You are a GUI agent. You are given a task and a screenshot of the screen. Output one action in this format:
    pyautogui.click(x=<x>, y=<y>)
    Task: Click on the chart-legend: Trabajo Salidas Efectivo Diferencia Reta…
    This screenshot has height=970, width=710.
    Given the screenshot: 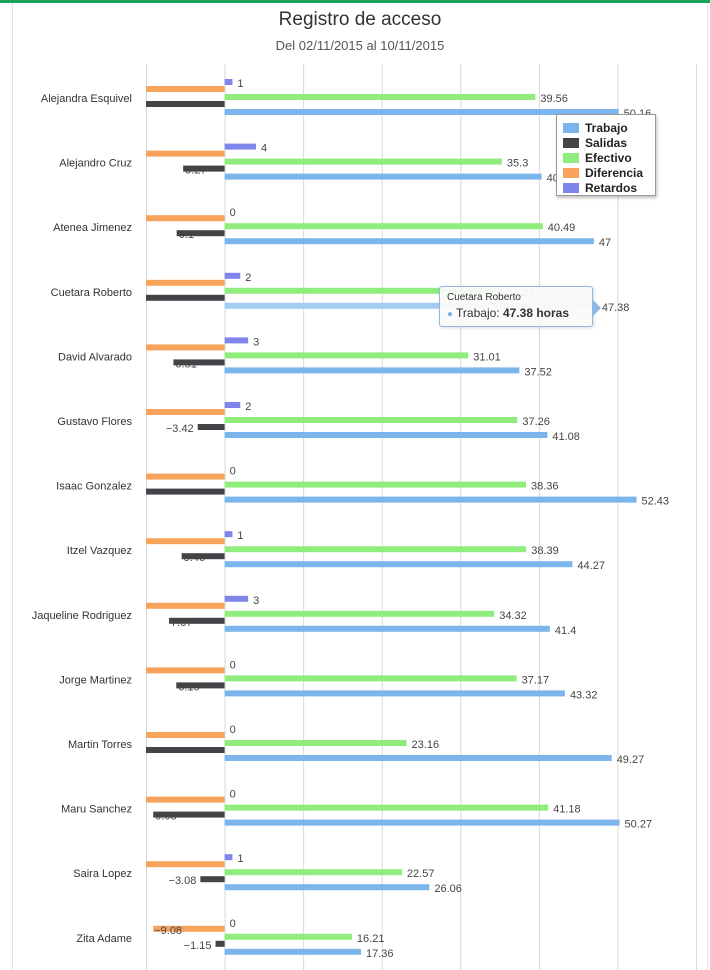 What is the action you would take?
    pyautogui.click(x=606, y=155)
    